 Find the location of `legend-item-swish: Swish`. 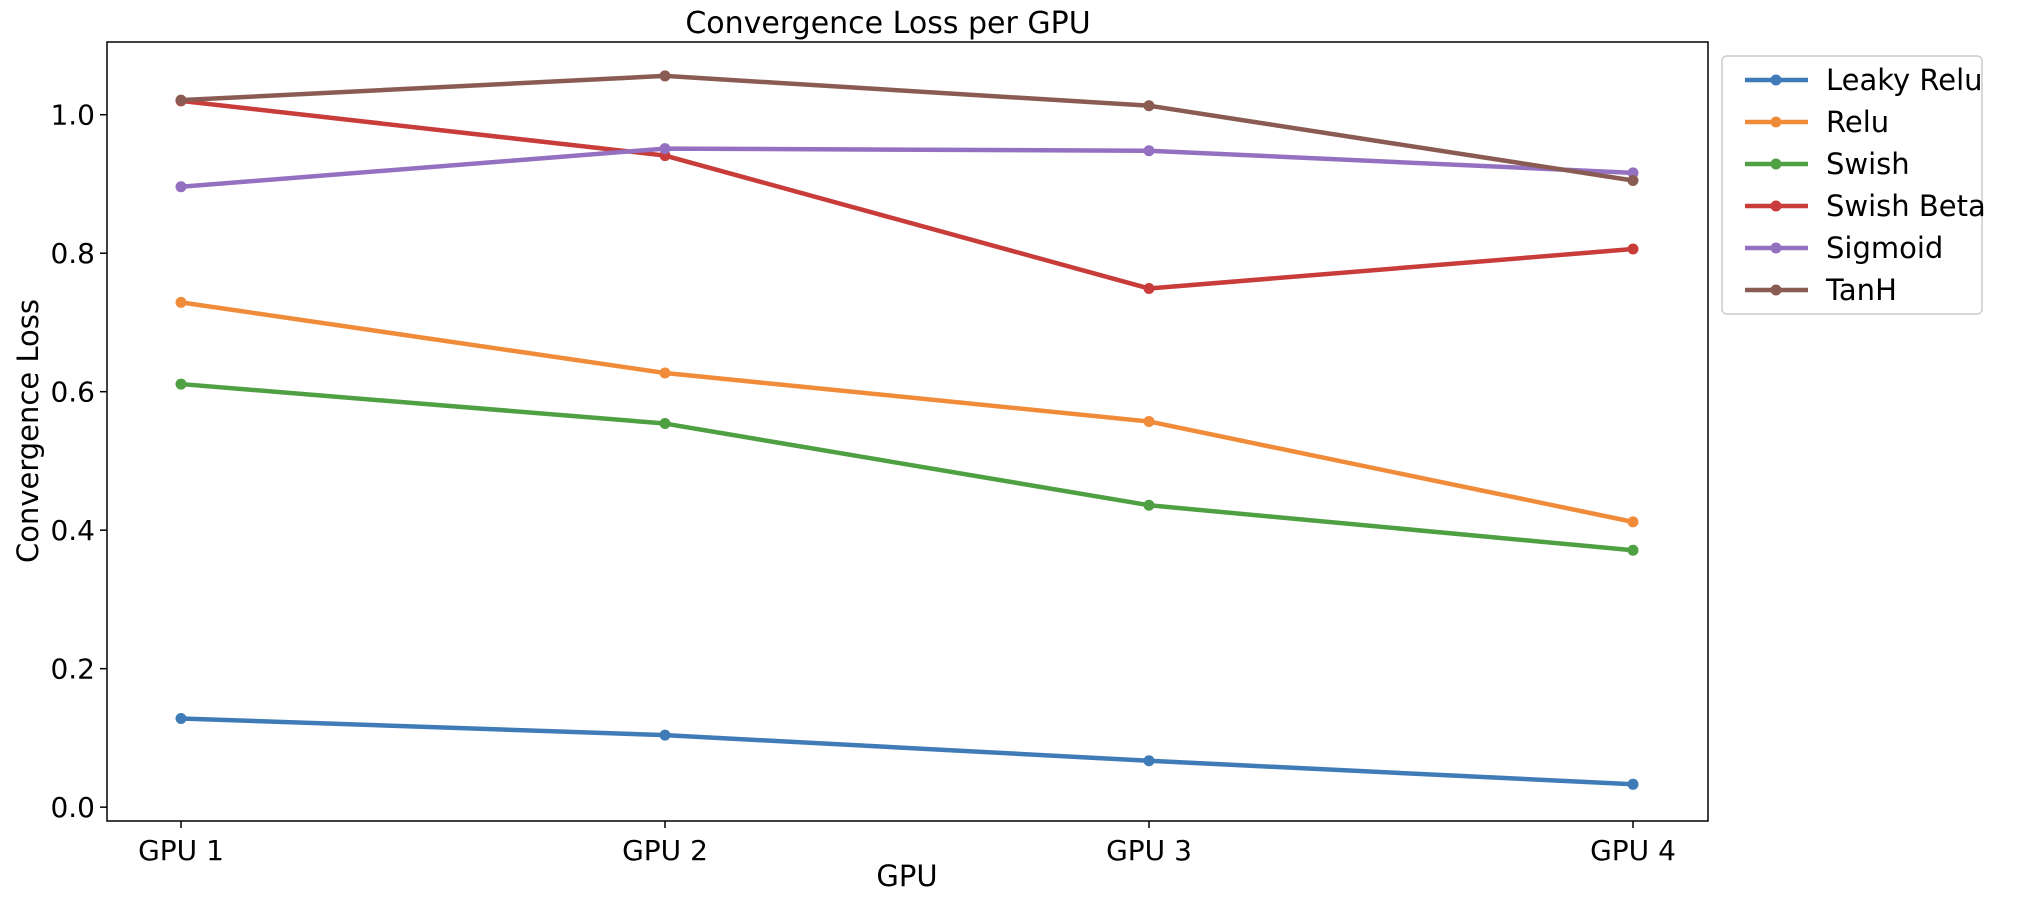

legend-item-swish: Swish is located at coordinates (1827, 164).